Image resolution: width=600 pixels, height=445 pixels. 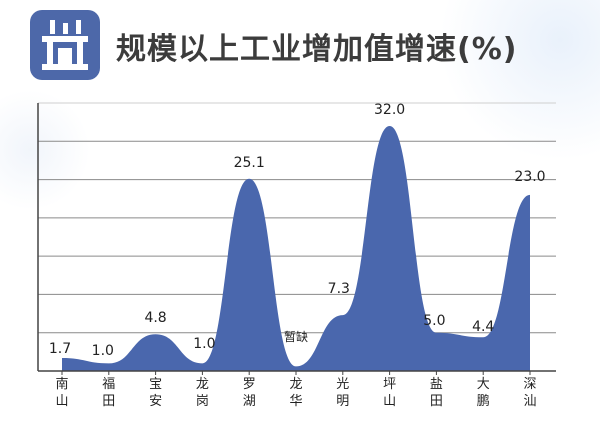 I want to click on data-label: 23.0, so click(x=529, y=177).